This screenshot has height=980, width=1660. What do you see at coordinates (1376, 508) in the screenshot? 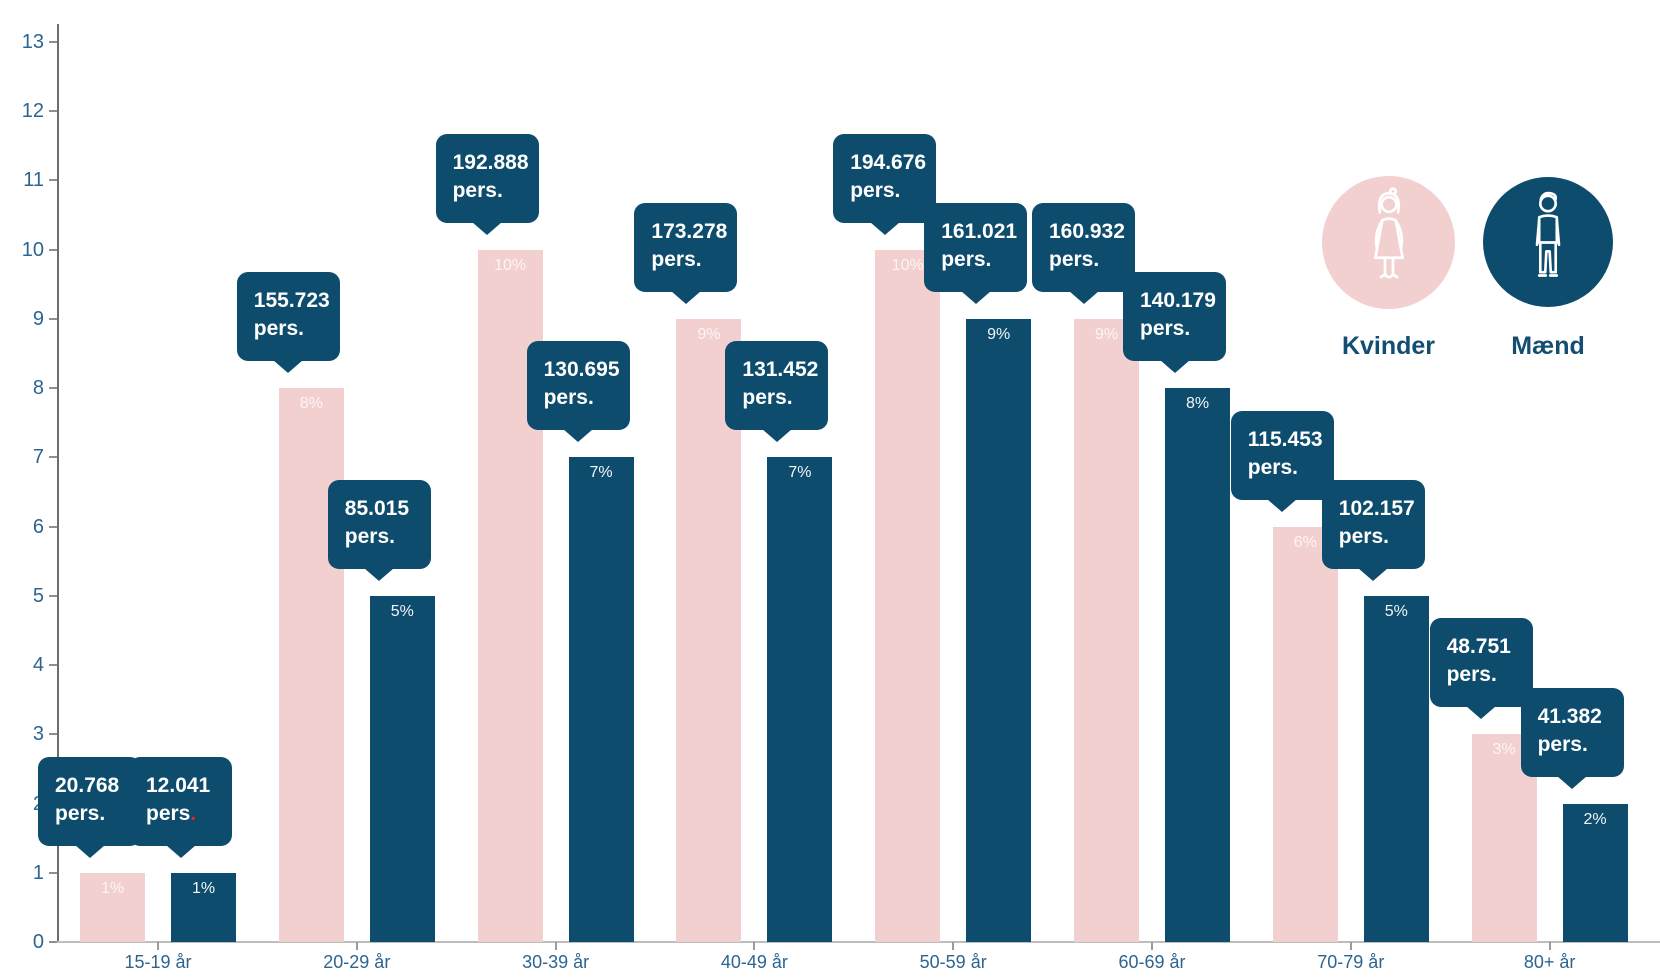
I see `callout-value: 102.157` at bounding box center [1376, 508].